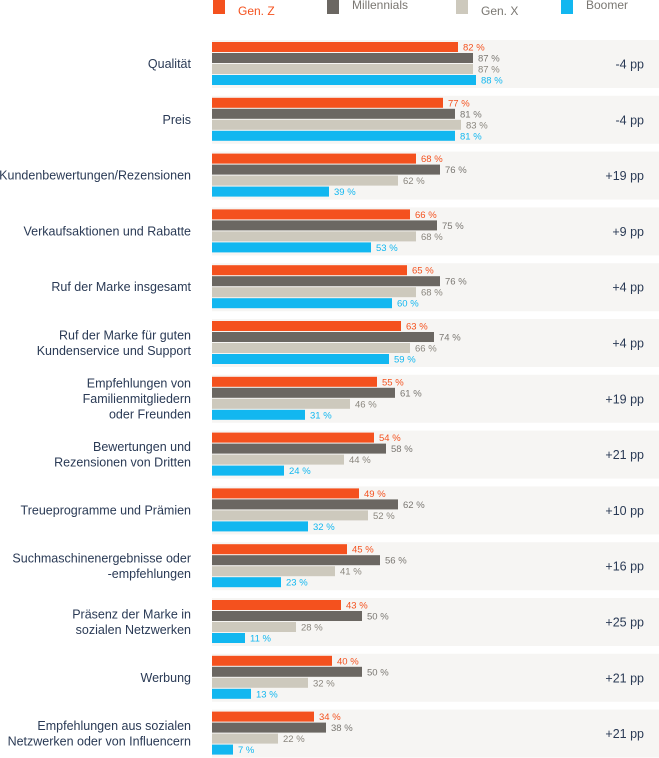 The height and width of the screenshot is (758, 659). Describe the element at coordinates (420, 9) in the screenshot. I see `legend: Gen. Z Millennials Gen. X Boomer` at that location.